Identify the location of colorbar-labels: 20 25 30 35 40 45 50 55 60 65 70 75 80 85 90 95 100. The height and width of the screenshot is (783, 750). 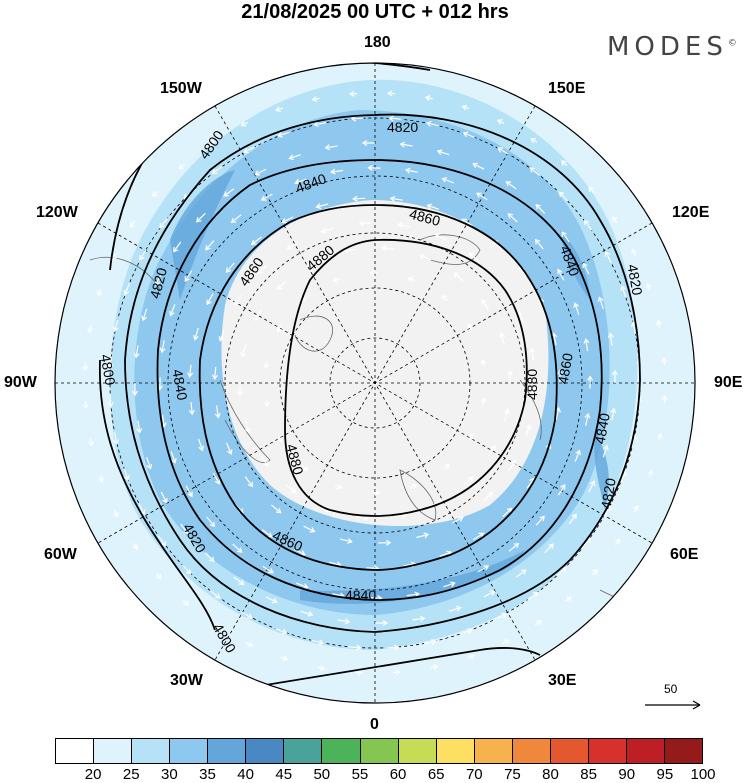
(375, 774).